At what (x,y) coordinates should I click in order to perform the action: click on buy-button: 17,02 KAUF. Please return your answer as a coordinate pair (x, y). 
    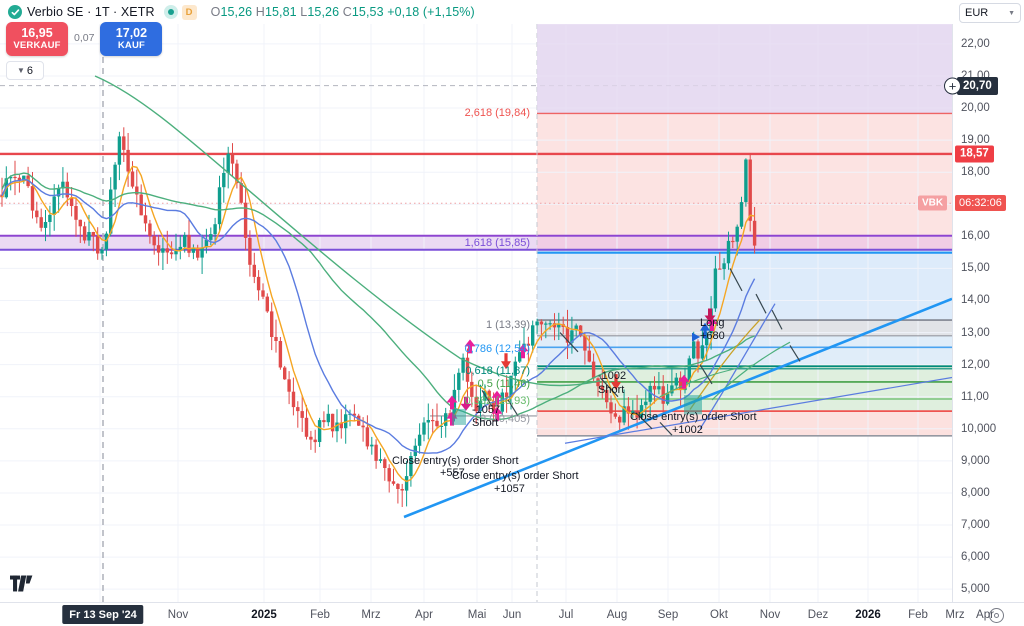
    Looking at the image, I should click on (131, 39).